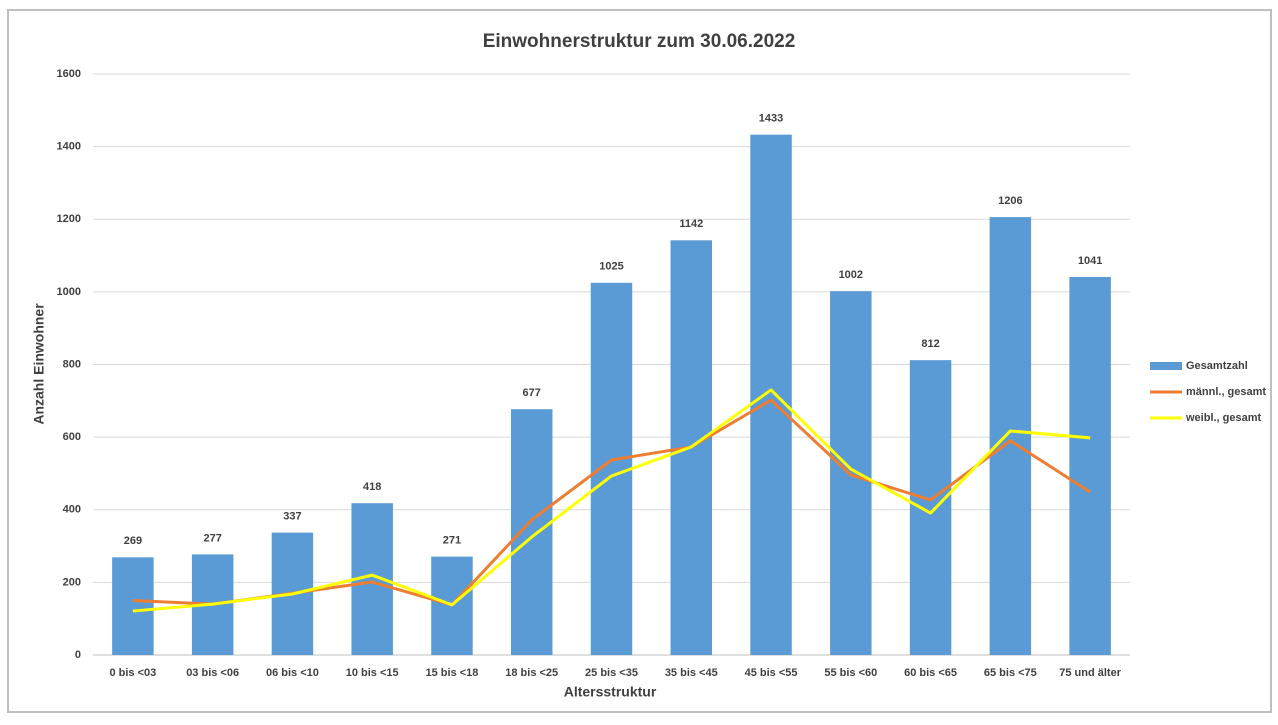 This screenshot has width=1278, height=725. I want to click on x-tick-label: 25 bis <35, so click(611, 673).